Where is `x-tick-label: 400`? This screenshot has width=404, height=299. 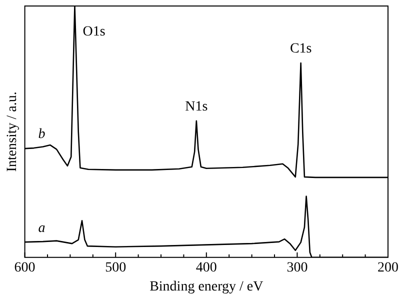 x-tick-label: 400 is located at coordinates (206, 268).